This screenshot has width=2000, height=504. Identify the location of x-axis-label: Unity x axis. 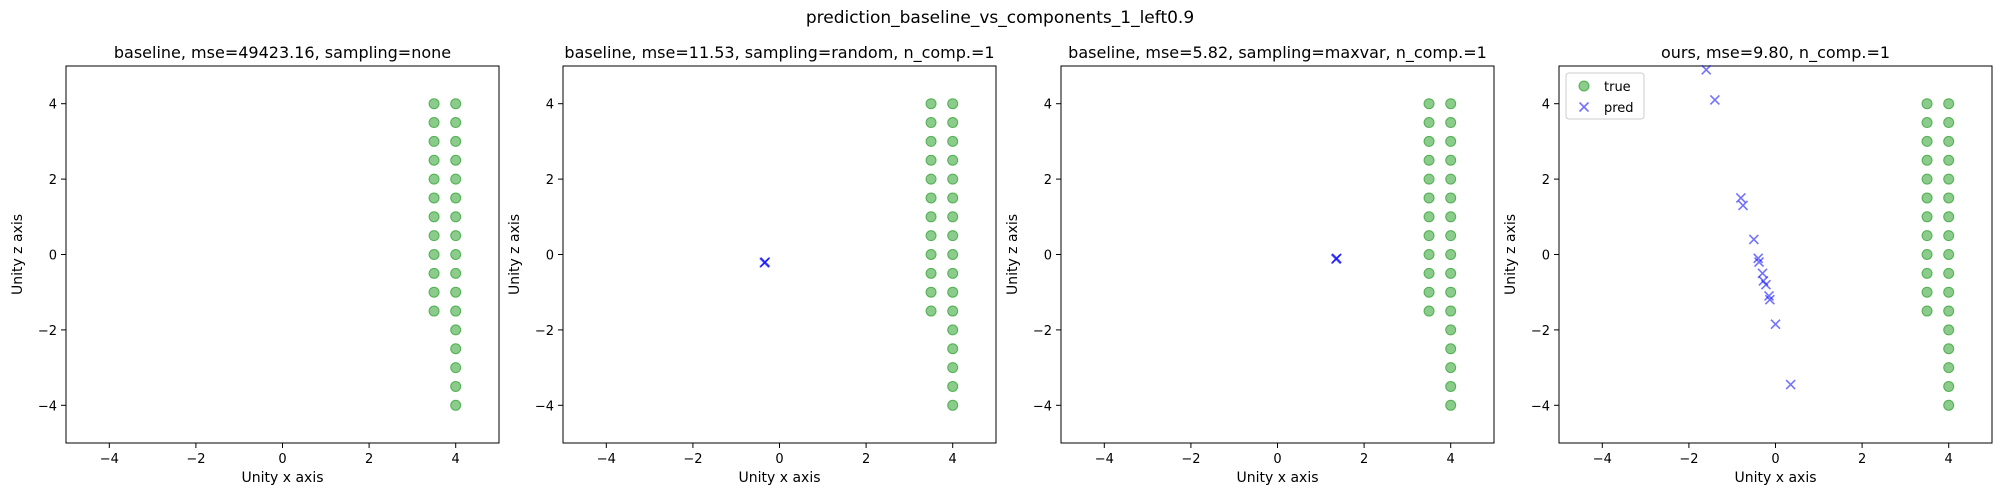
(1277, 478).